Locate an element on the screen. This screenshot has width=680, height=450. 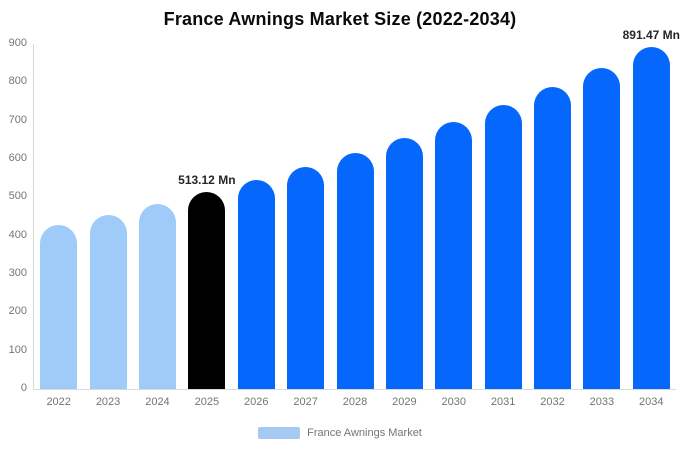
y-tick-200: 200 is located at coordinates (17, 311).